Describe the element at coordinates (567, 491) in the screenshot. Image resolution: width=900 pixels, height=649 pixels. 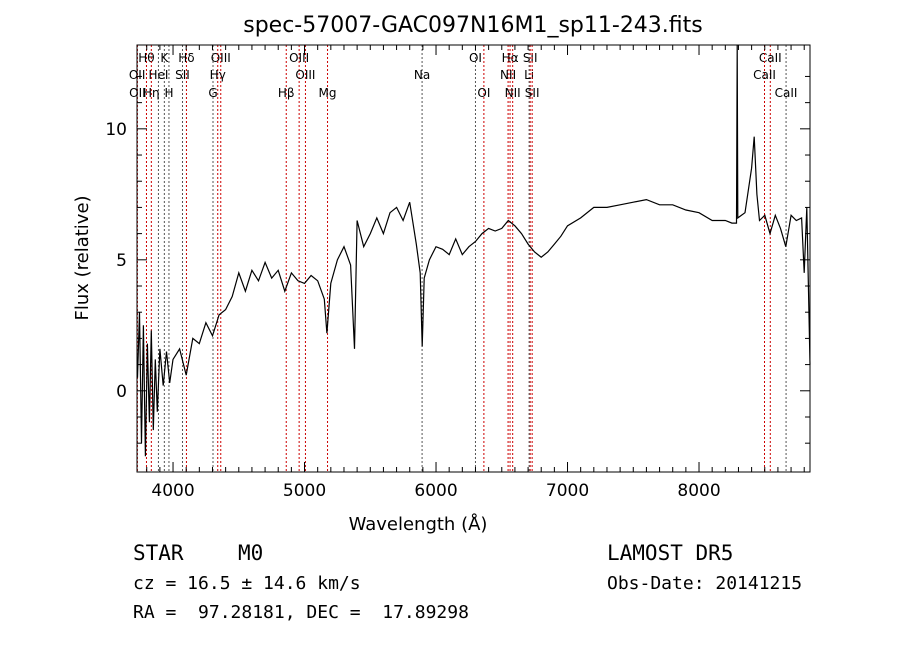
I see `x-tick-label: 7000` at that location.